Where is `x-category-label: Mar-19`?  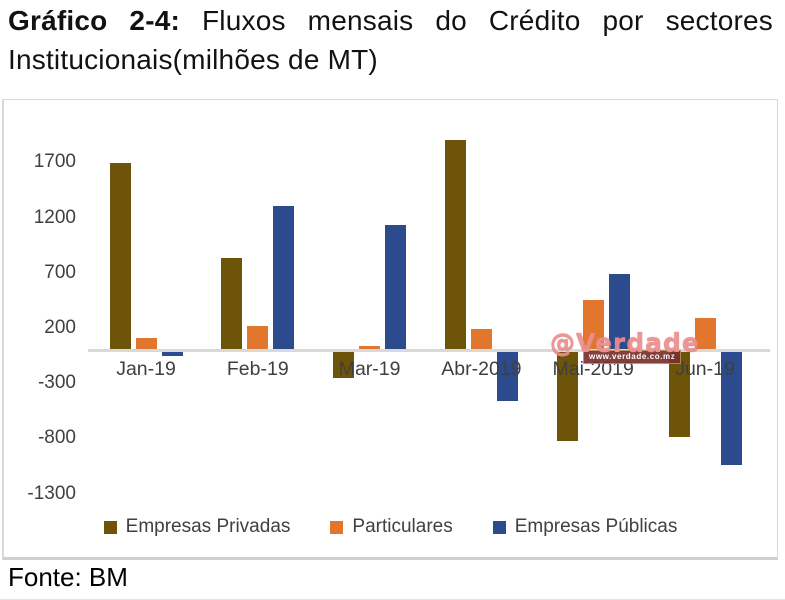 x-category-label: Mar-19 is located at coordinates (369, 369).